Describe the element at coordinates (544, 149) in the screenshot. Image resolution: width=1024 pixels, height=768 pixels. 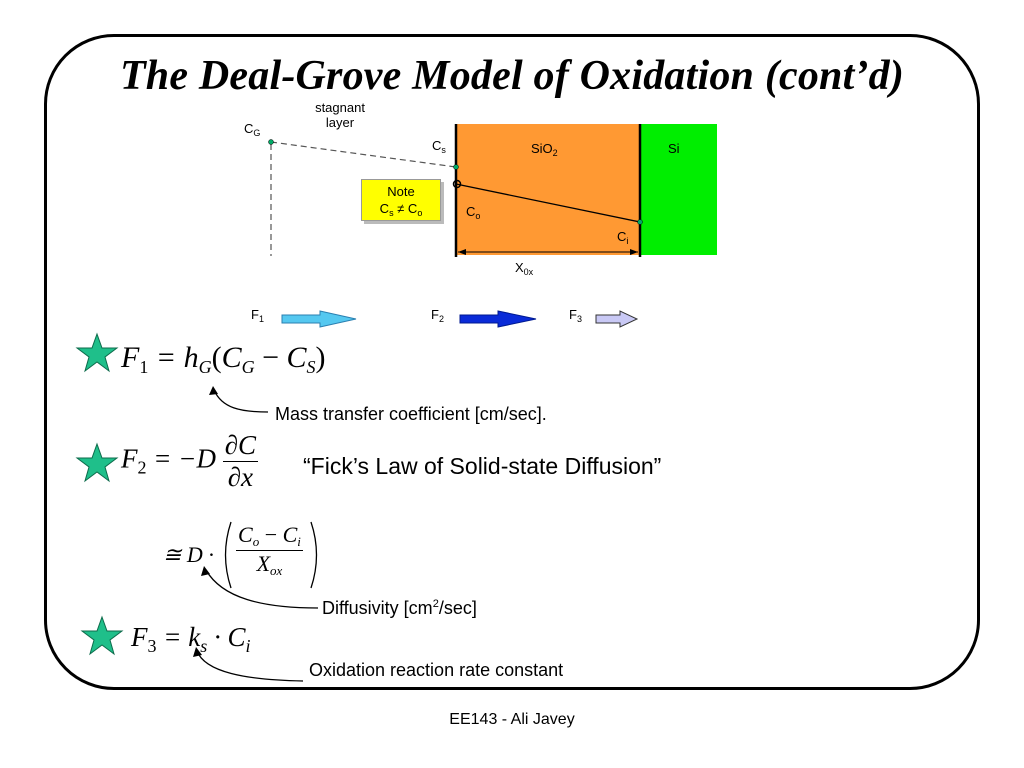
I see `sio2-label: SiO2` at that location.